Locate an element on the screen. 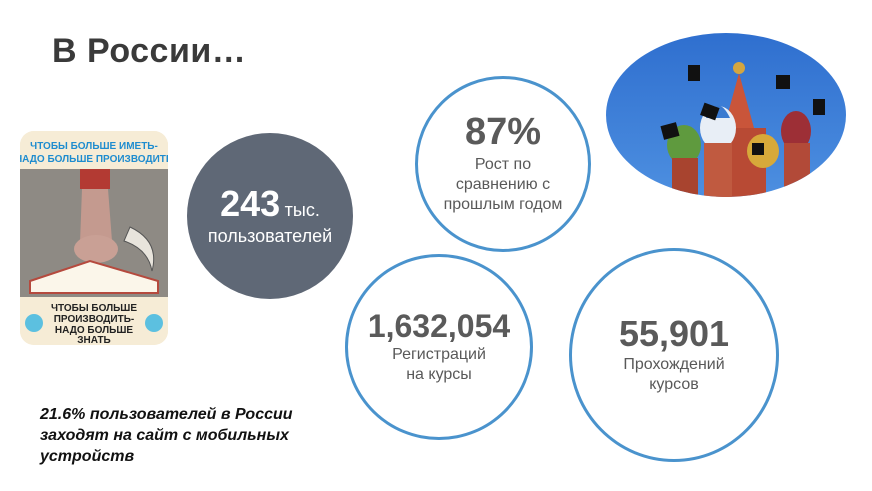 The width and height of the screenshot is (872, 491). growth-label-line: Рост по is located at coordinates (503, 164).